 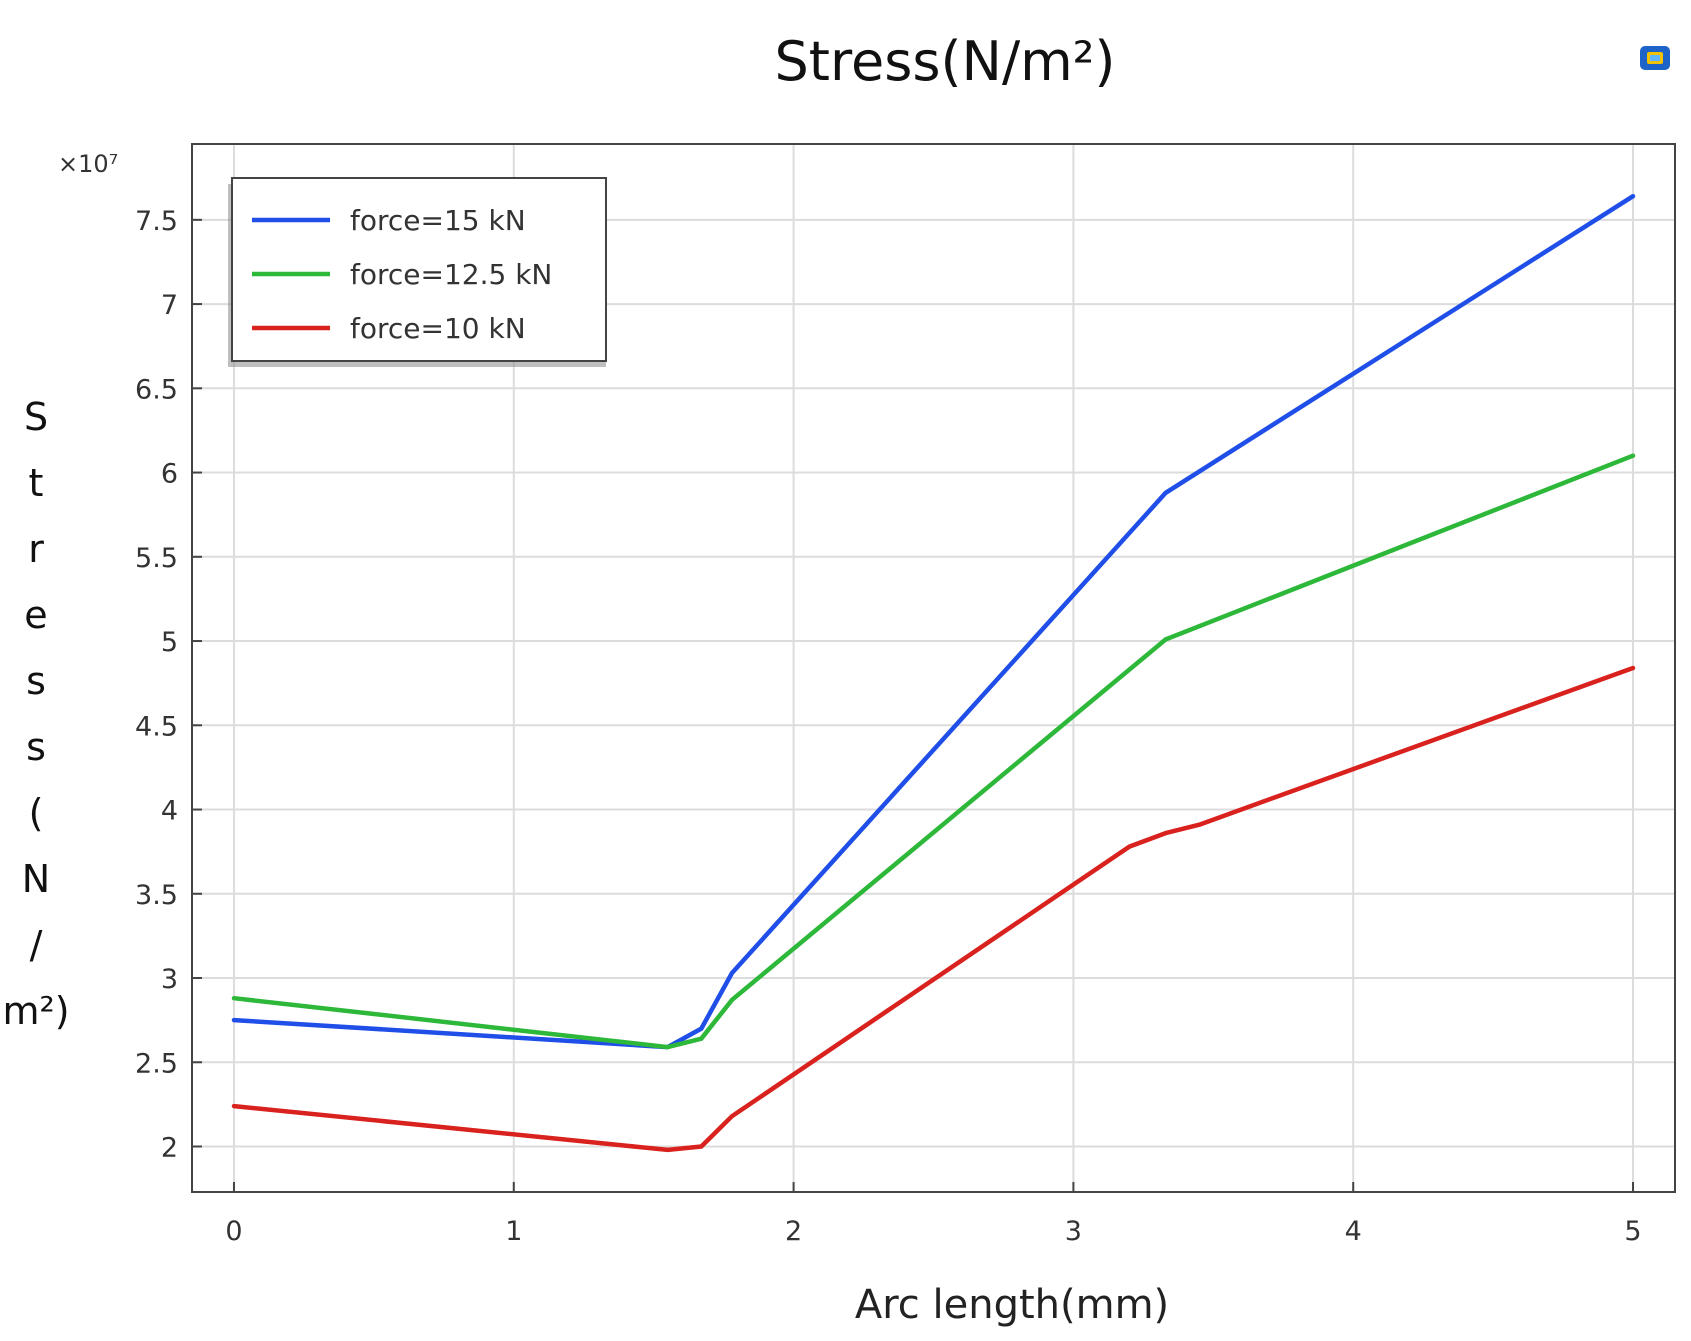 What do you see at coordinates (169, 1148) in the screenshot?
I see `y-tick-label: 2` at bounding box center [169, 1148].